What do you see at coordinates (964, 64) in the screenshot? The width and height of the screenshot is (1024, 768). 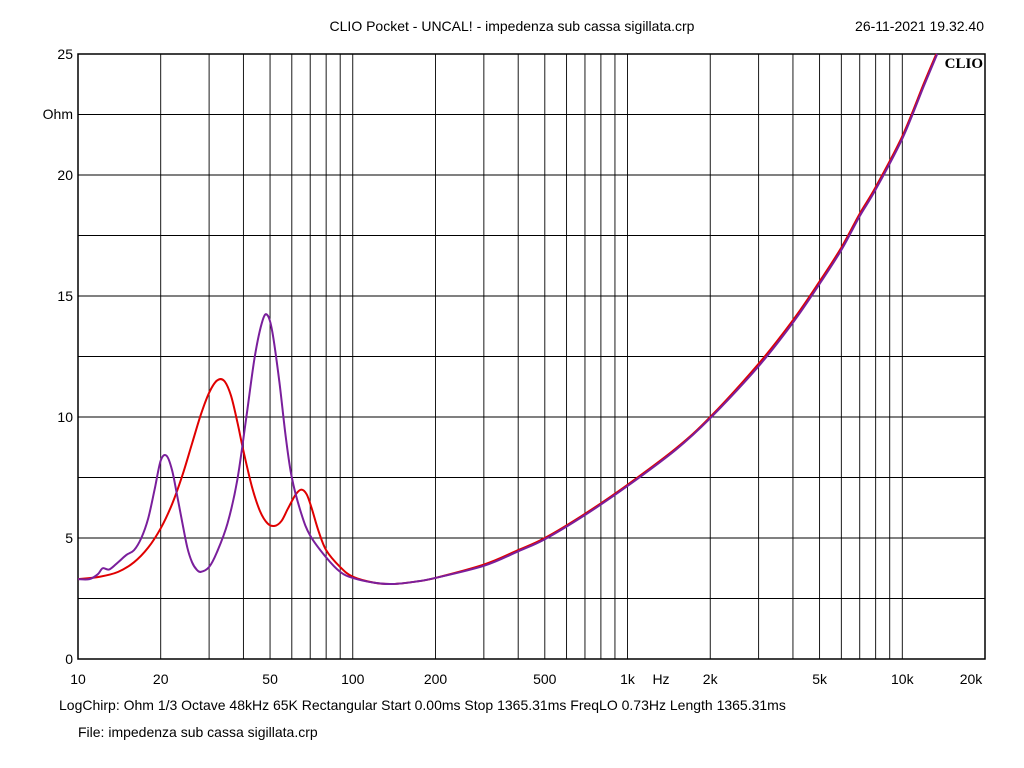 I see `clio-logo: CLIO` at bounding box center [964, 64].